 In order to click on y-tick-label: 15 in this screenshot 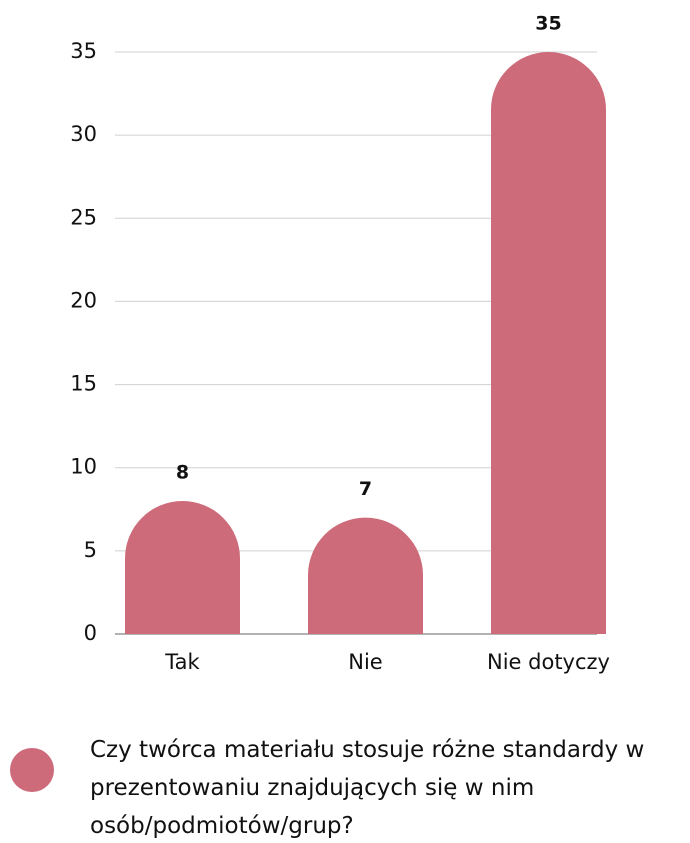, I will do `click(83, 384)`.